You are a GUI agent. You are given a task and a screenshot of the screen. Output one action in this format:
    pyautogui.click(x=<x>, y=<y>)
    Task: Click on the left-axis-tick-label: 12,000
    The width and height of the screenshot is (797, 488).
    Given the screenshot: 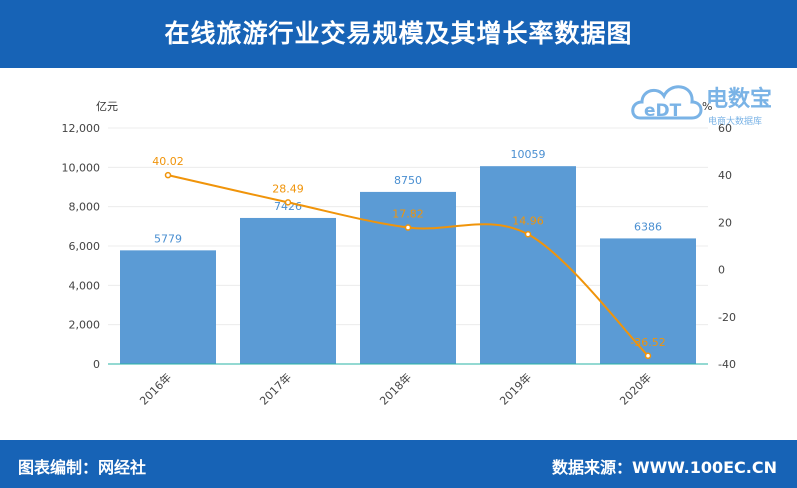 What is the action you would take?
    pyautogui.click(x=81, y=128)
    